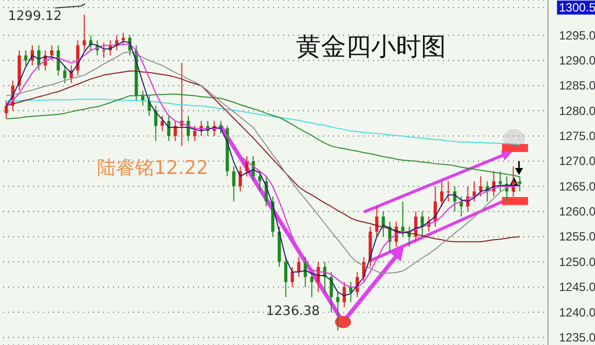 Image resolution: width=595 pixels, height=345 pixels. Describe the element at coordinates (577, 85) in the screenshot. I see `y-tick-label: 1285.0` at that location.